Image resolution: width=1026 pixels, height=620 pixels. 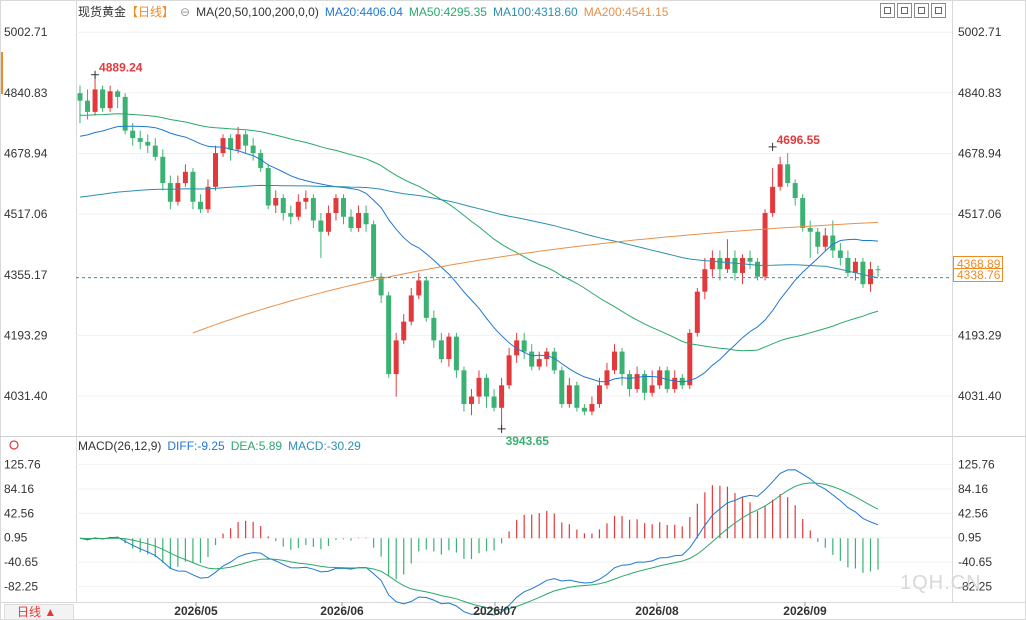 I want to click on x-tick-label: 2026/09, so click(x=805, y=611).